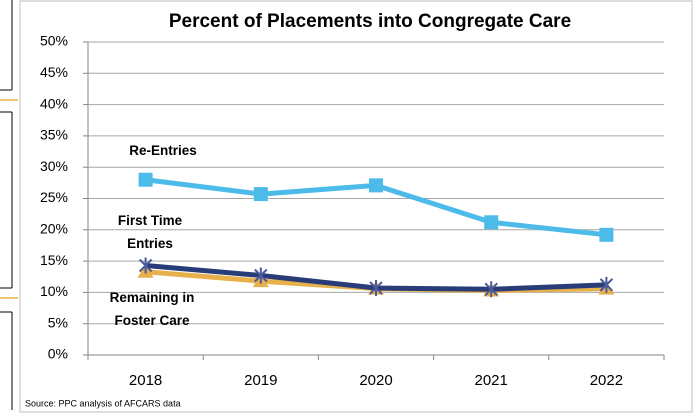  I want to click on series-label: Re-Entries, so click(163, 150).